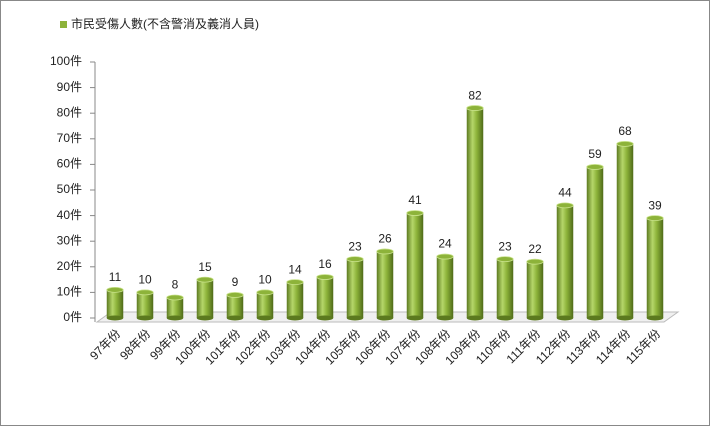 Image resolution: width=710 pixels, height=426 pixels. Describe the element at coordinates (63, 24) in the screenshot. I see `legend-swatch` at that location.